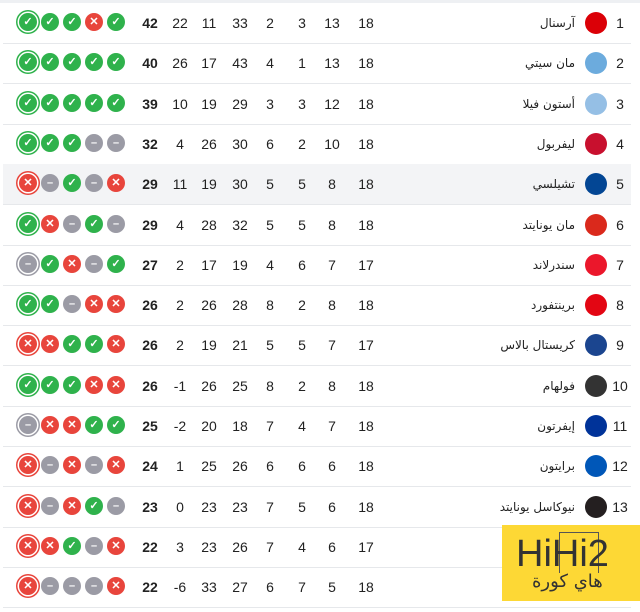  What do you see at coordinates (553, 184) in the screenshot?
I see `team-name: تشيلسي` at bounding box center [553, 184].